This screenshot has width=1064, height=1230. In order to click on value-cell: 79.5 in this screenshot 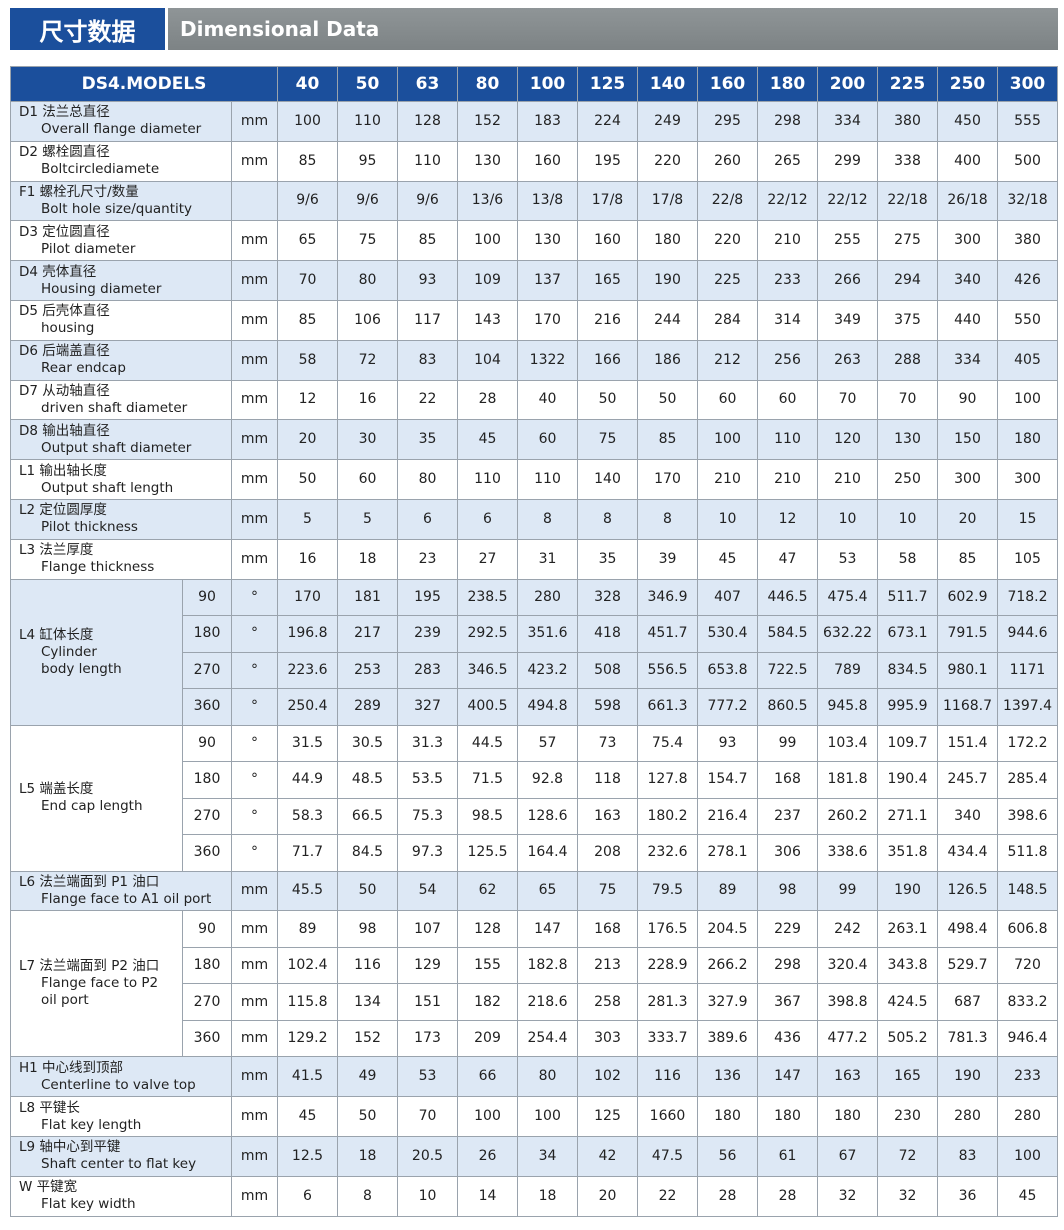, I will do `click(667, 891)`.